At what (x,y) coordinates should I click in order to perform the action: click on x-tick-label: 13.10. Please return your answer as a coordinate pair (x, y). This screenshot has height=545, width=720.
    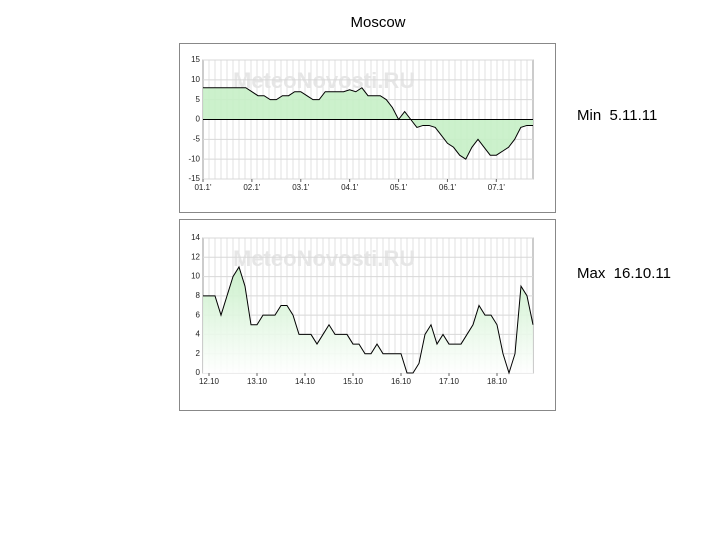
    Looking at the image, I should click on (257, 381).